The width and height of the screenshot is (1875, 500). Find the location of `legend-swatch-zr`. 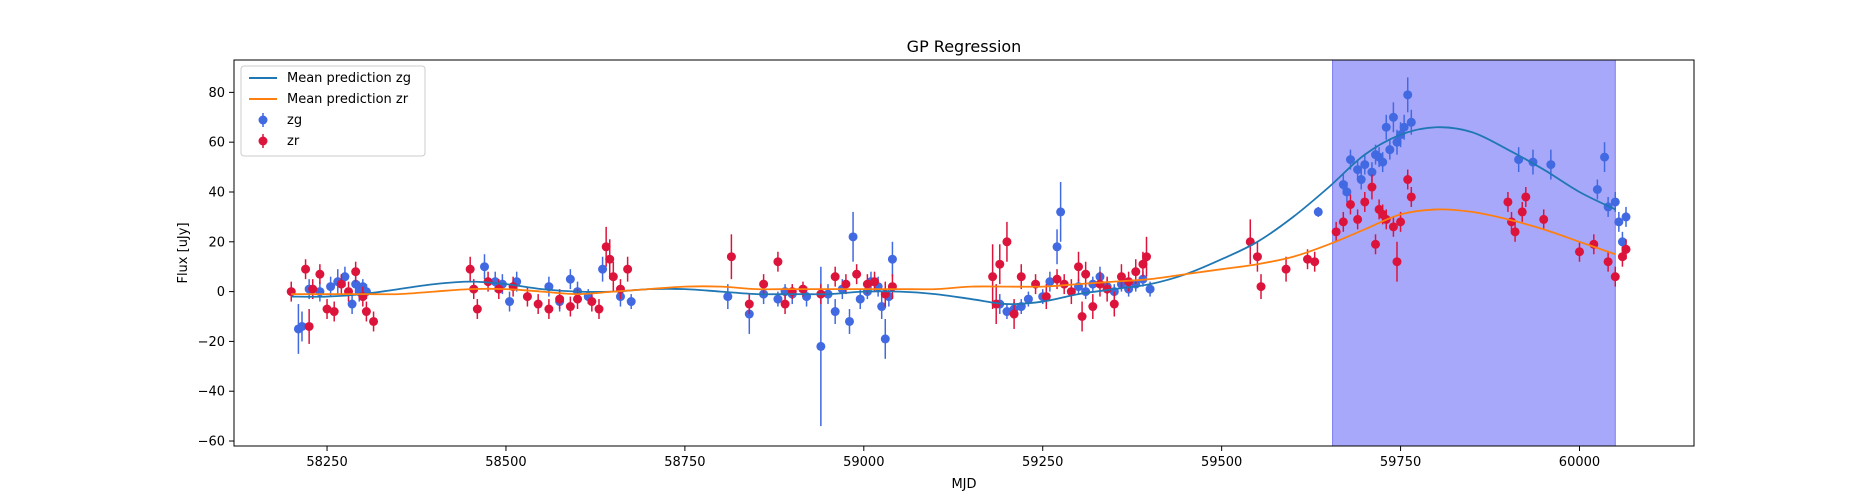

legend-swatch-zr is located at coordinates (263, 141).